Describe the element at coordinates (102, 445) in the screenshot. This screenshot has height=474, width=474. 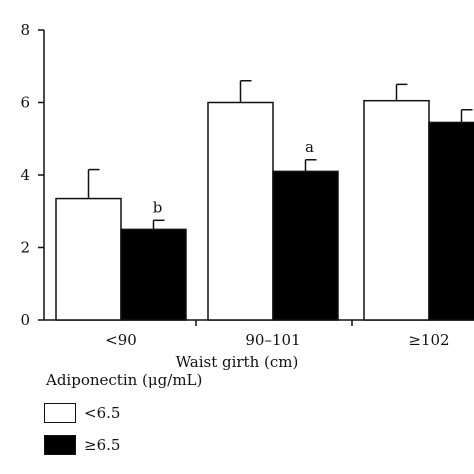
I see `legend-label-high: ≥6.5` at that location.